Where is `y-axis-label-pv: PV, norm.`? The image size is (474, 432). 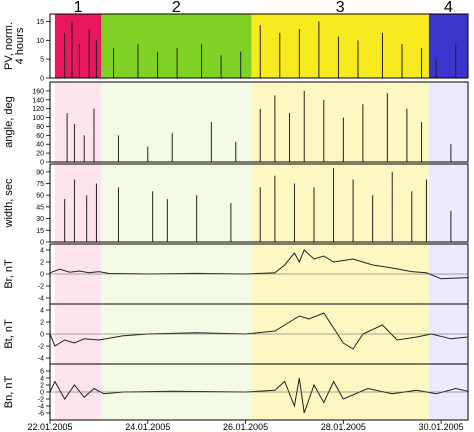
y-axis-label-pv: PV, norm. is located at coordinates (9, 46).